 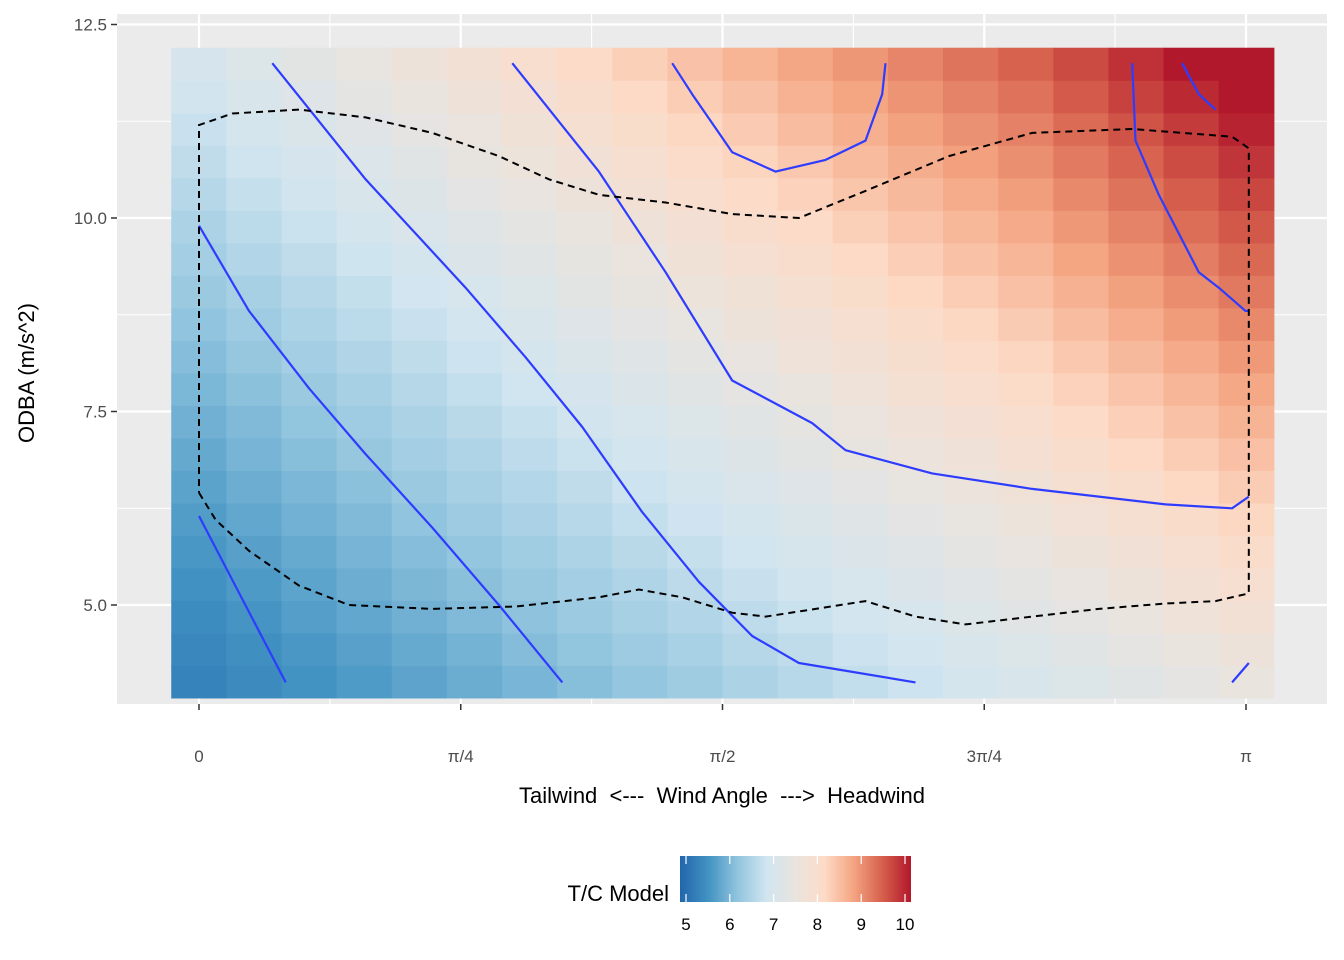 What do you see at coordinates (26, 373) in the screenshot?
I see `y-axis-title: ODBA (m/s^2)` at bounding box center [26, 373].